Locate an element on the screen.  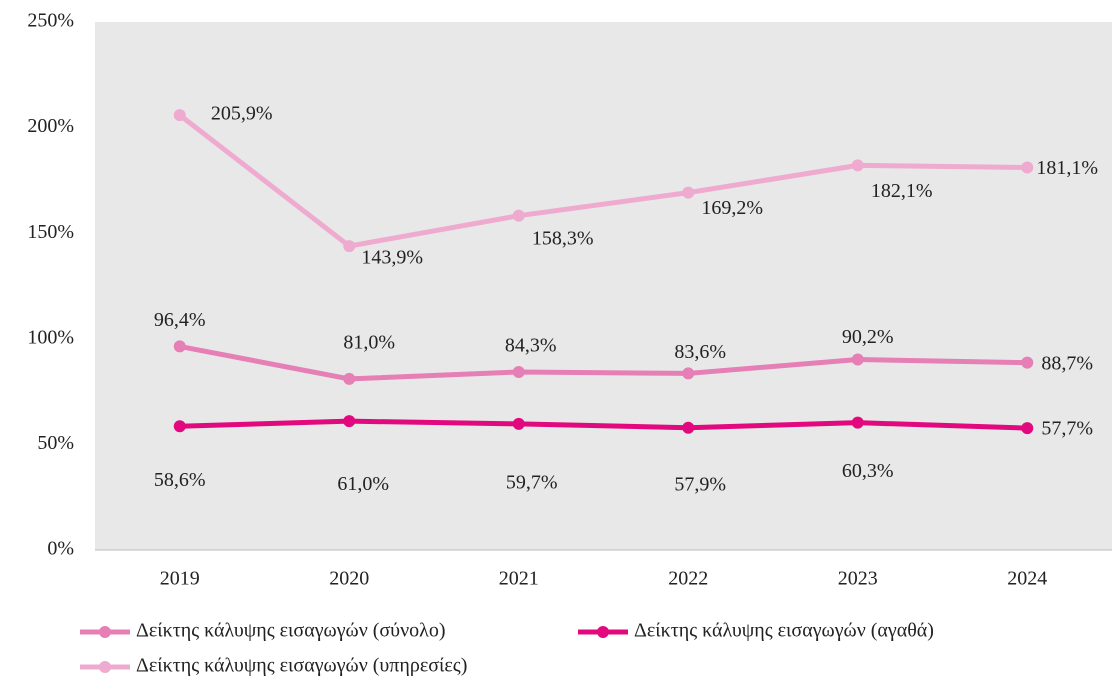
x-tick-label: 2022 is located at coordinates (688, 579).